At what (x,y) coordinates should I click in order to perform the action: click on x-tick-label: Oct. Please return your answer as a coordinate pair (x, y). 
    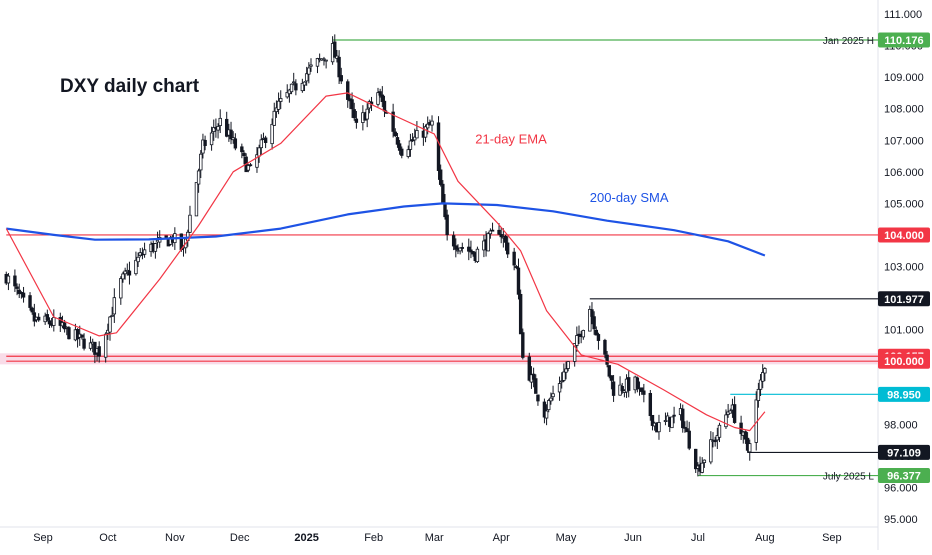
    Looking at the image, I should click on (107, 538).